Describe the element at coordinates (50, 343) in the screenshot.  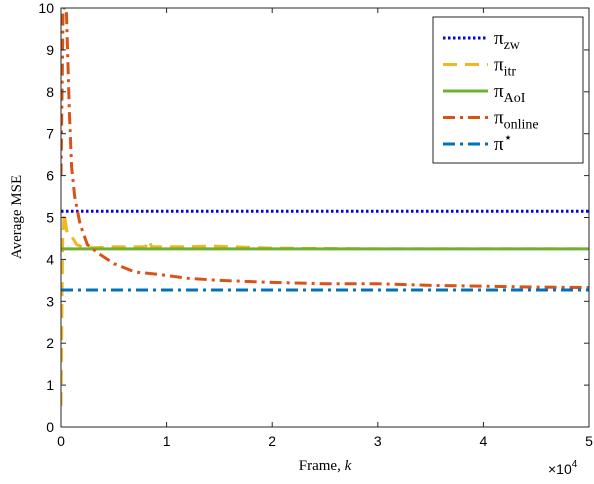
I see `y-tick-label: 2` at that location.